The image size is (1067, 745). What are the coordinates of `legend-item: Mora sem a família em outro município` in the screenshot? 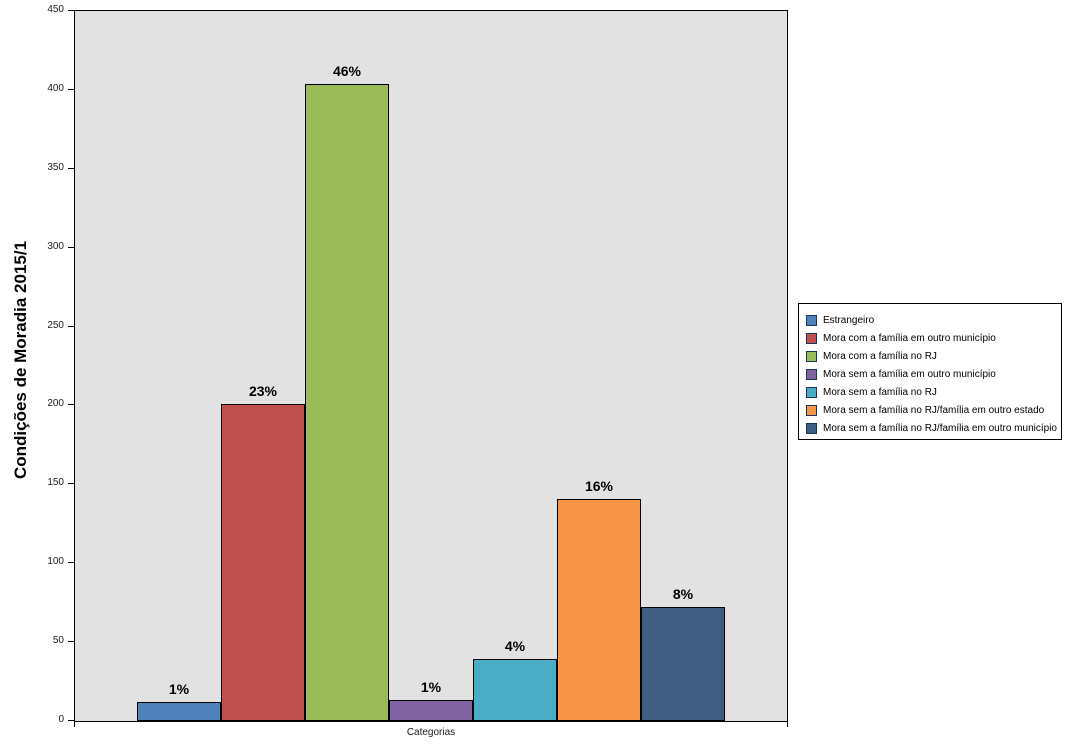 It's located at (933, 374).